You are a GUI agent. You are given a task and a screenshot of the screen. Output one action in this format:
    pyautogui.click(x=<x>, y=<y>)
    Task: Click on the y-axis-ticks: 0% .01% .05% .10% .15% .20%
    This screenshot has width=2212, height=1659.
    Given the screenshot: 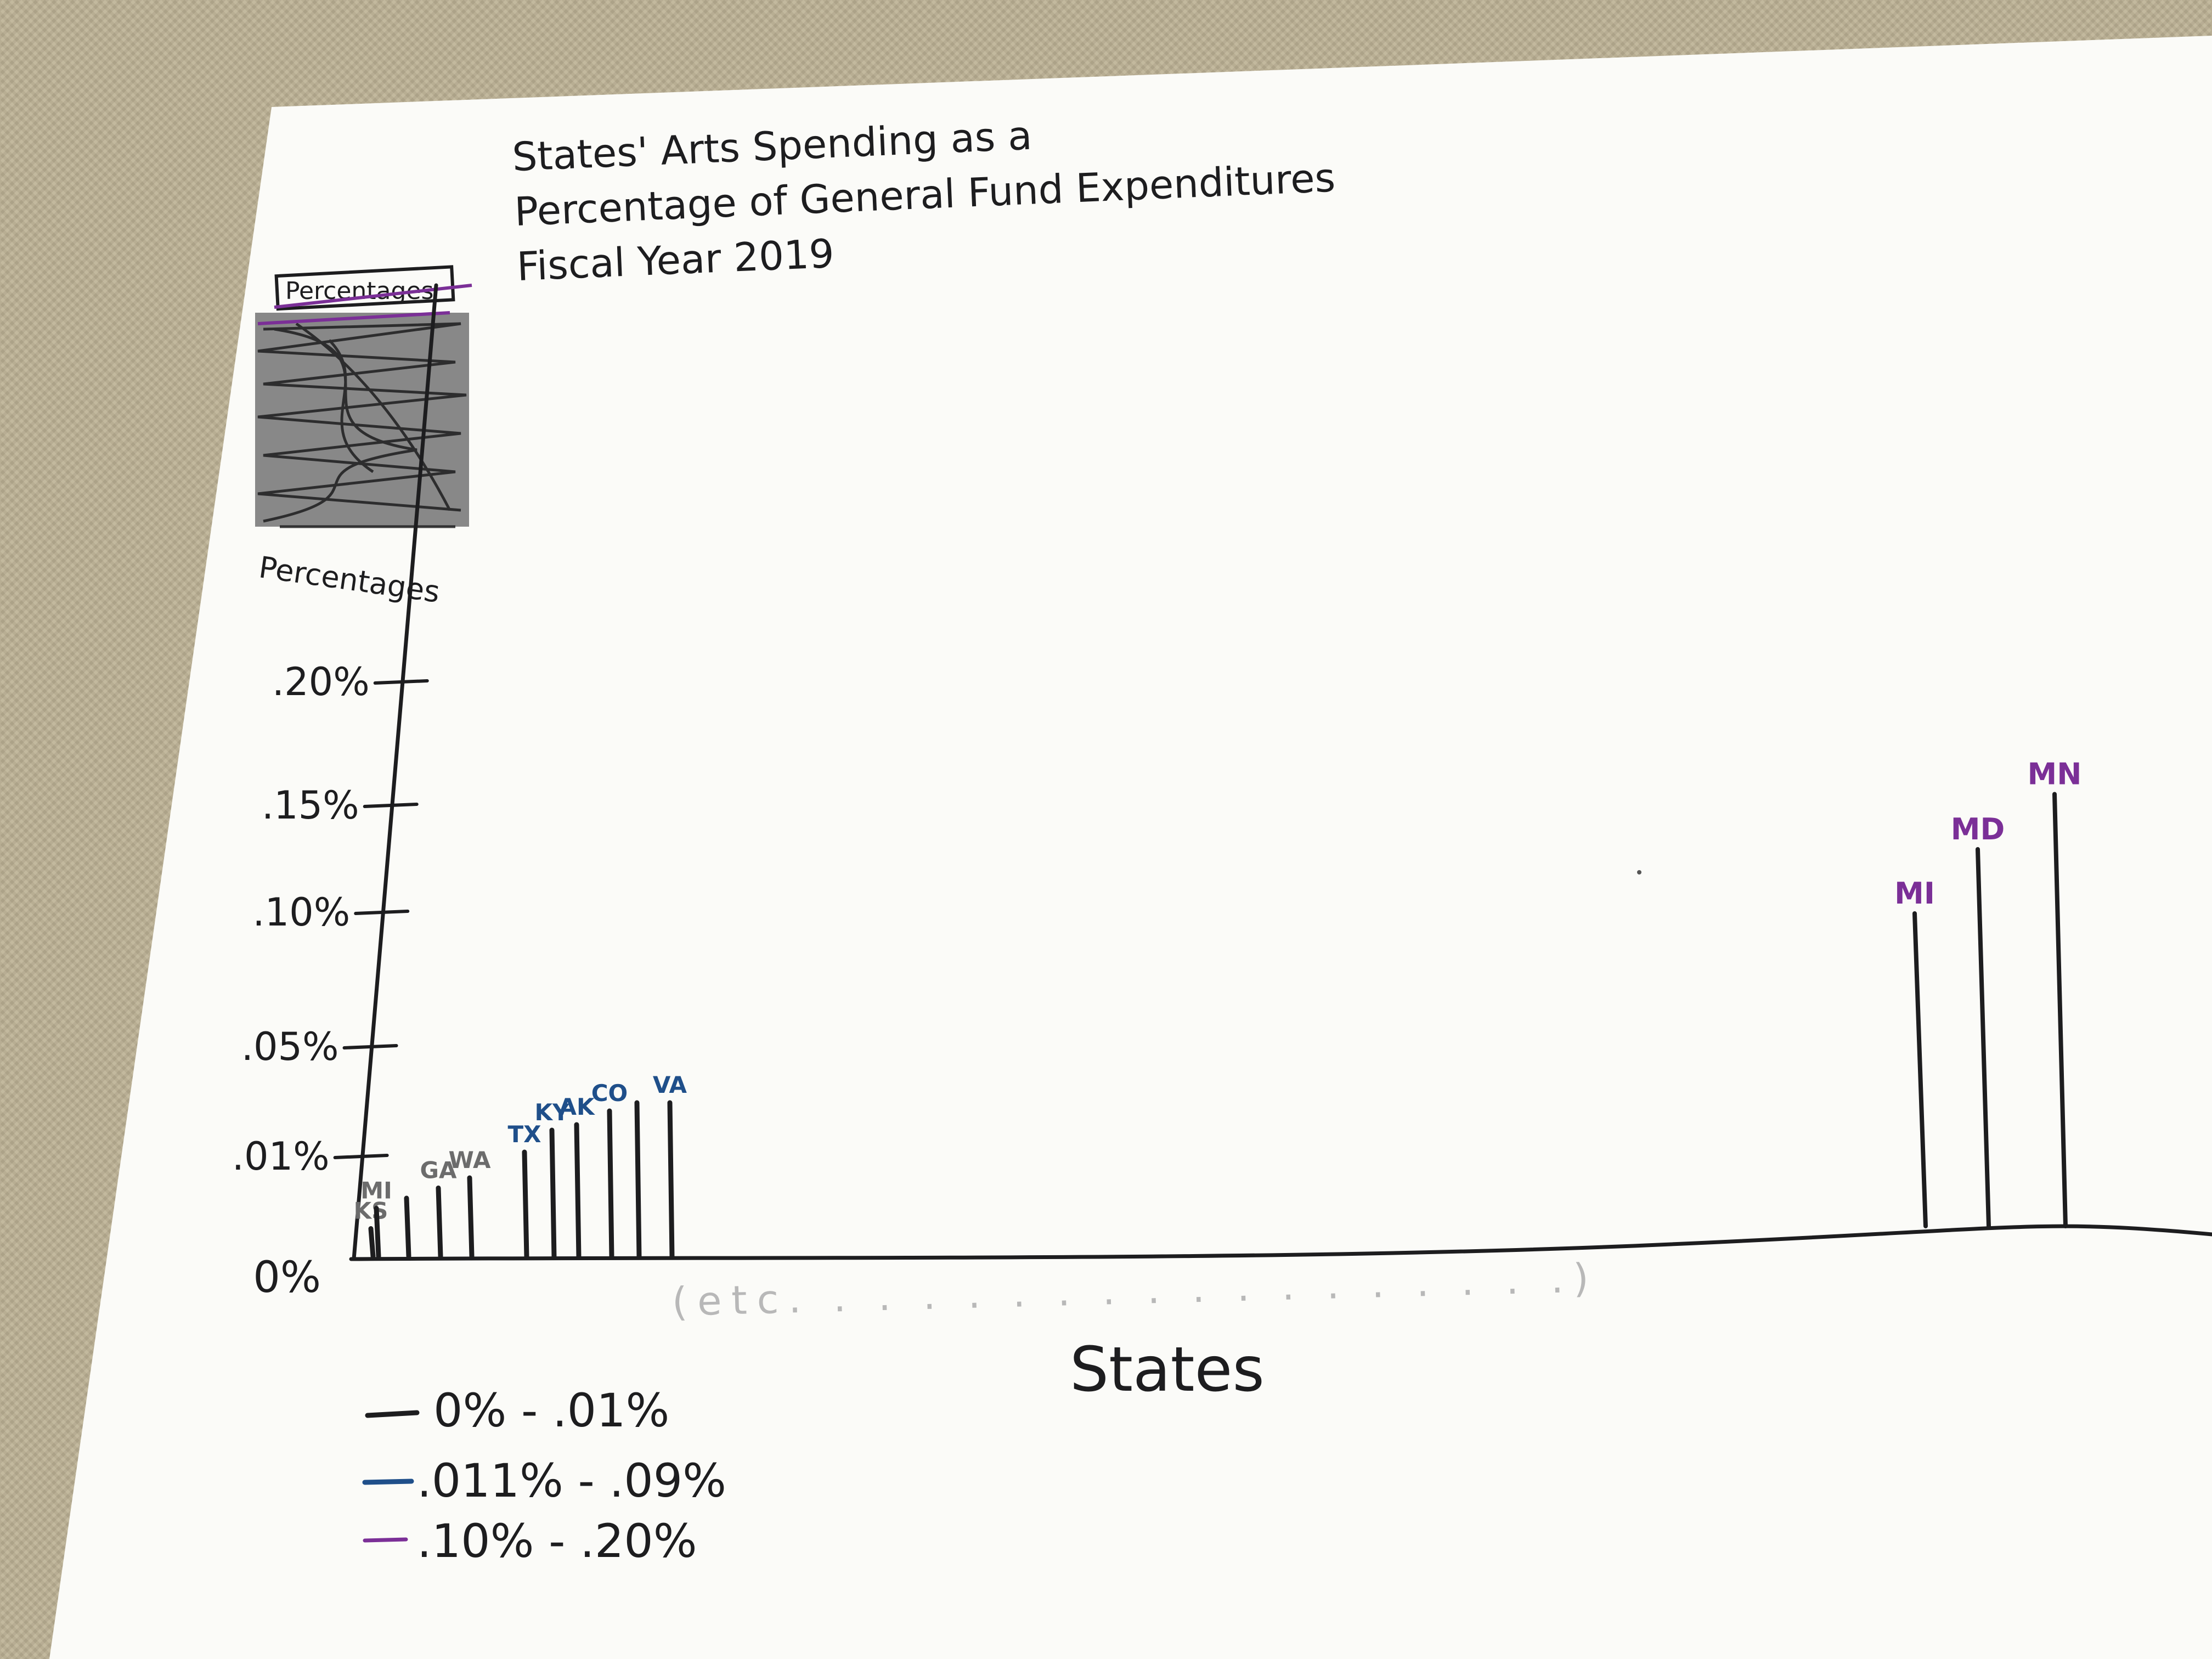 What is the action you would take?
    pyautogui.click(x=331, y=981)
    